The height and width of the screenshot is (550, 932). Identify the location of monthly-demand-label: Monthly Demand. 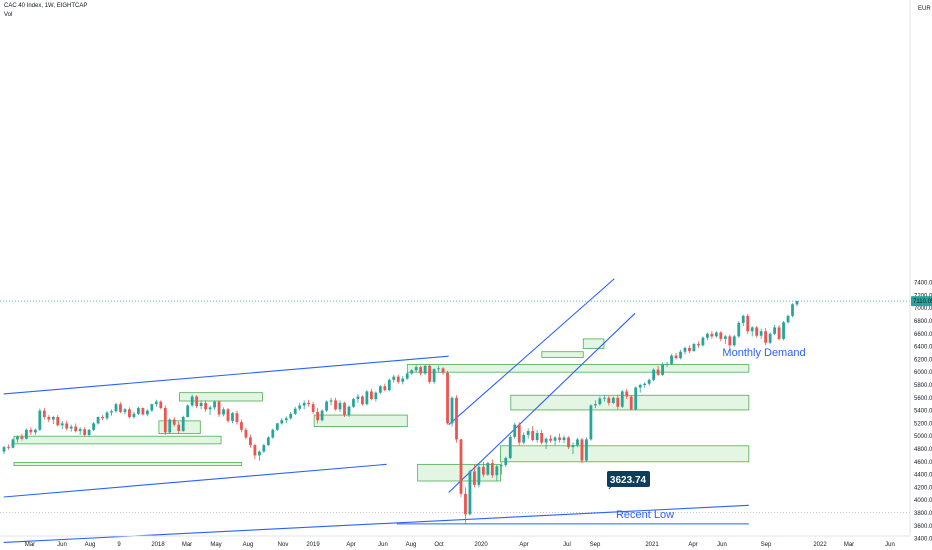
(763, 353).